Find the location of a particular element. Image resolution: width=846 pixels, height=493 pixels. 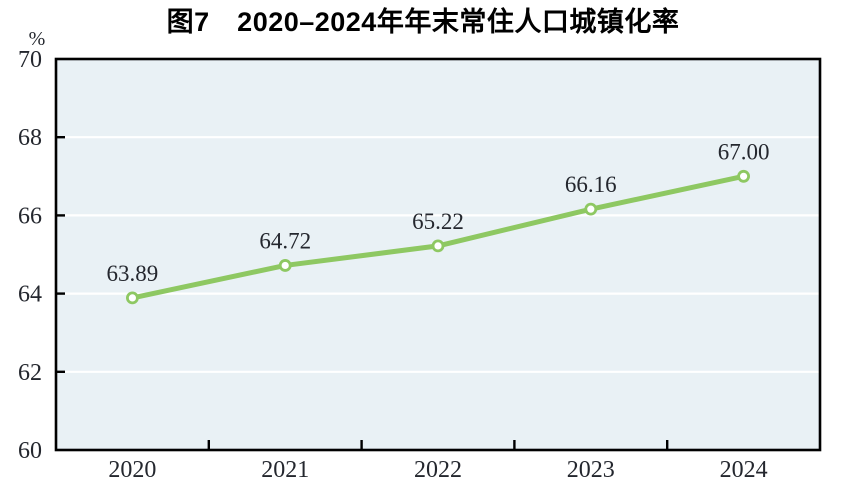

chart-title: 图7 2020–2024年年末常住人口城镇化率 is located at coordinates (423, 22).